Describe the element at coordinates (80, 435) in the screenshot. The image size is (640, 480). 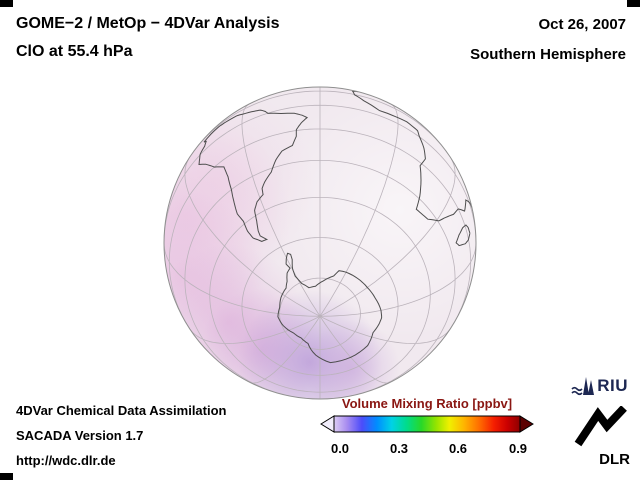
I see `version-label: SACADA Version 1.7` at that location.